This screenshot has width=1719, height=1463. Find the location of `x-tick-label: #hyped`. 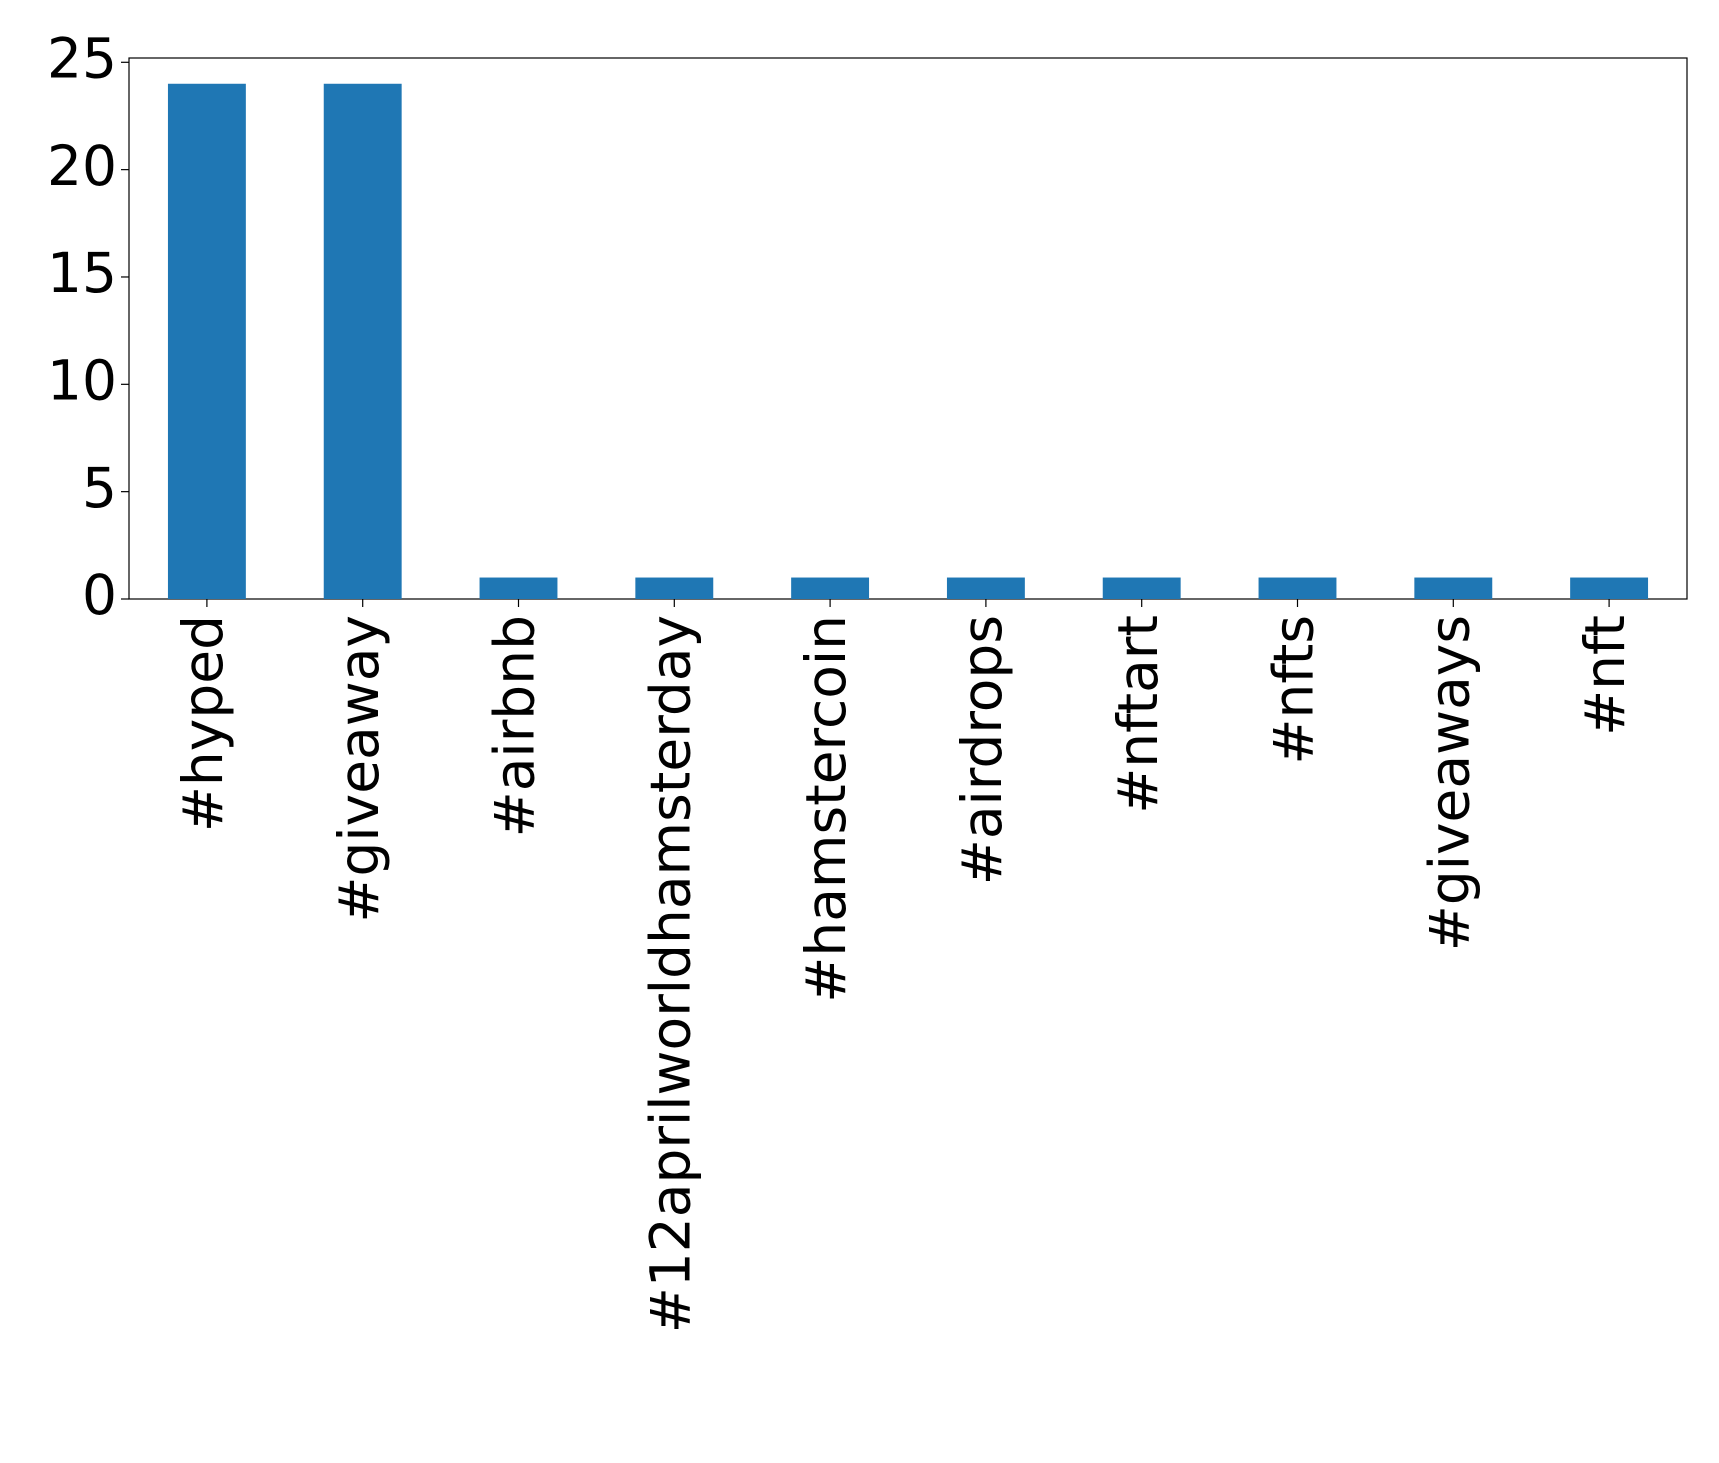

x-tick-label: #hyped is located at coordinates (203, 723).